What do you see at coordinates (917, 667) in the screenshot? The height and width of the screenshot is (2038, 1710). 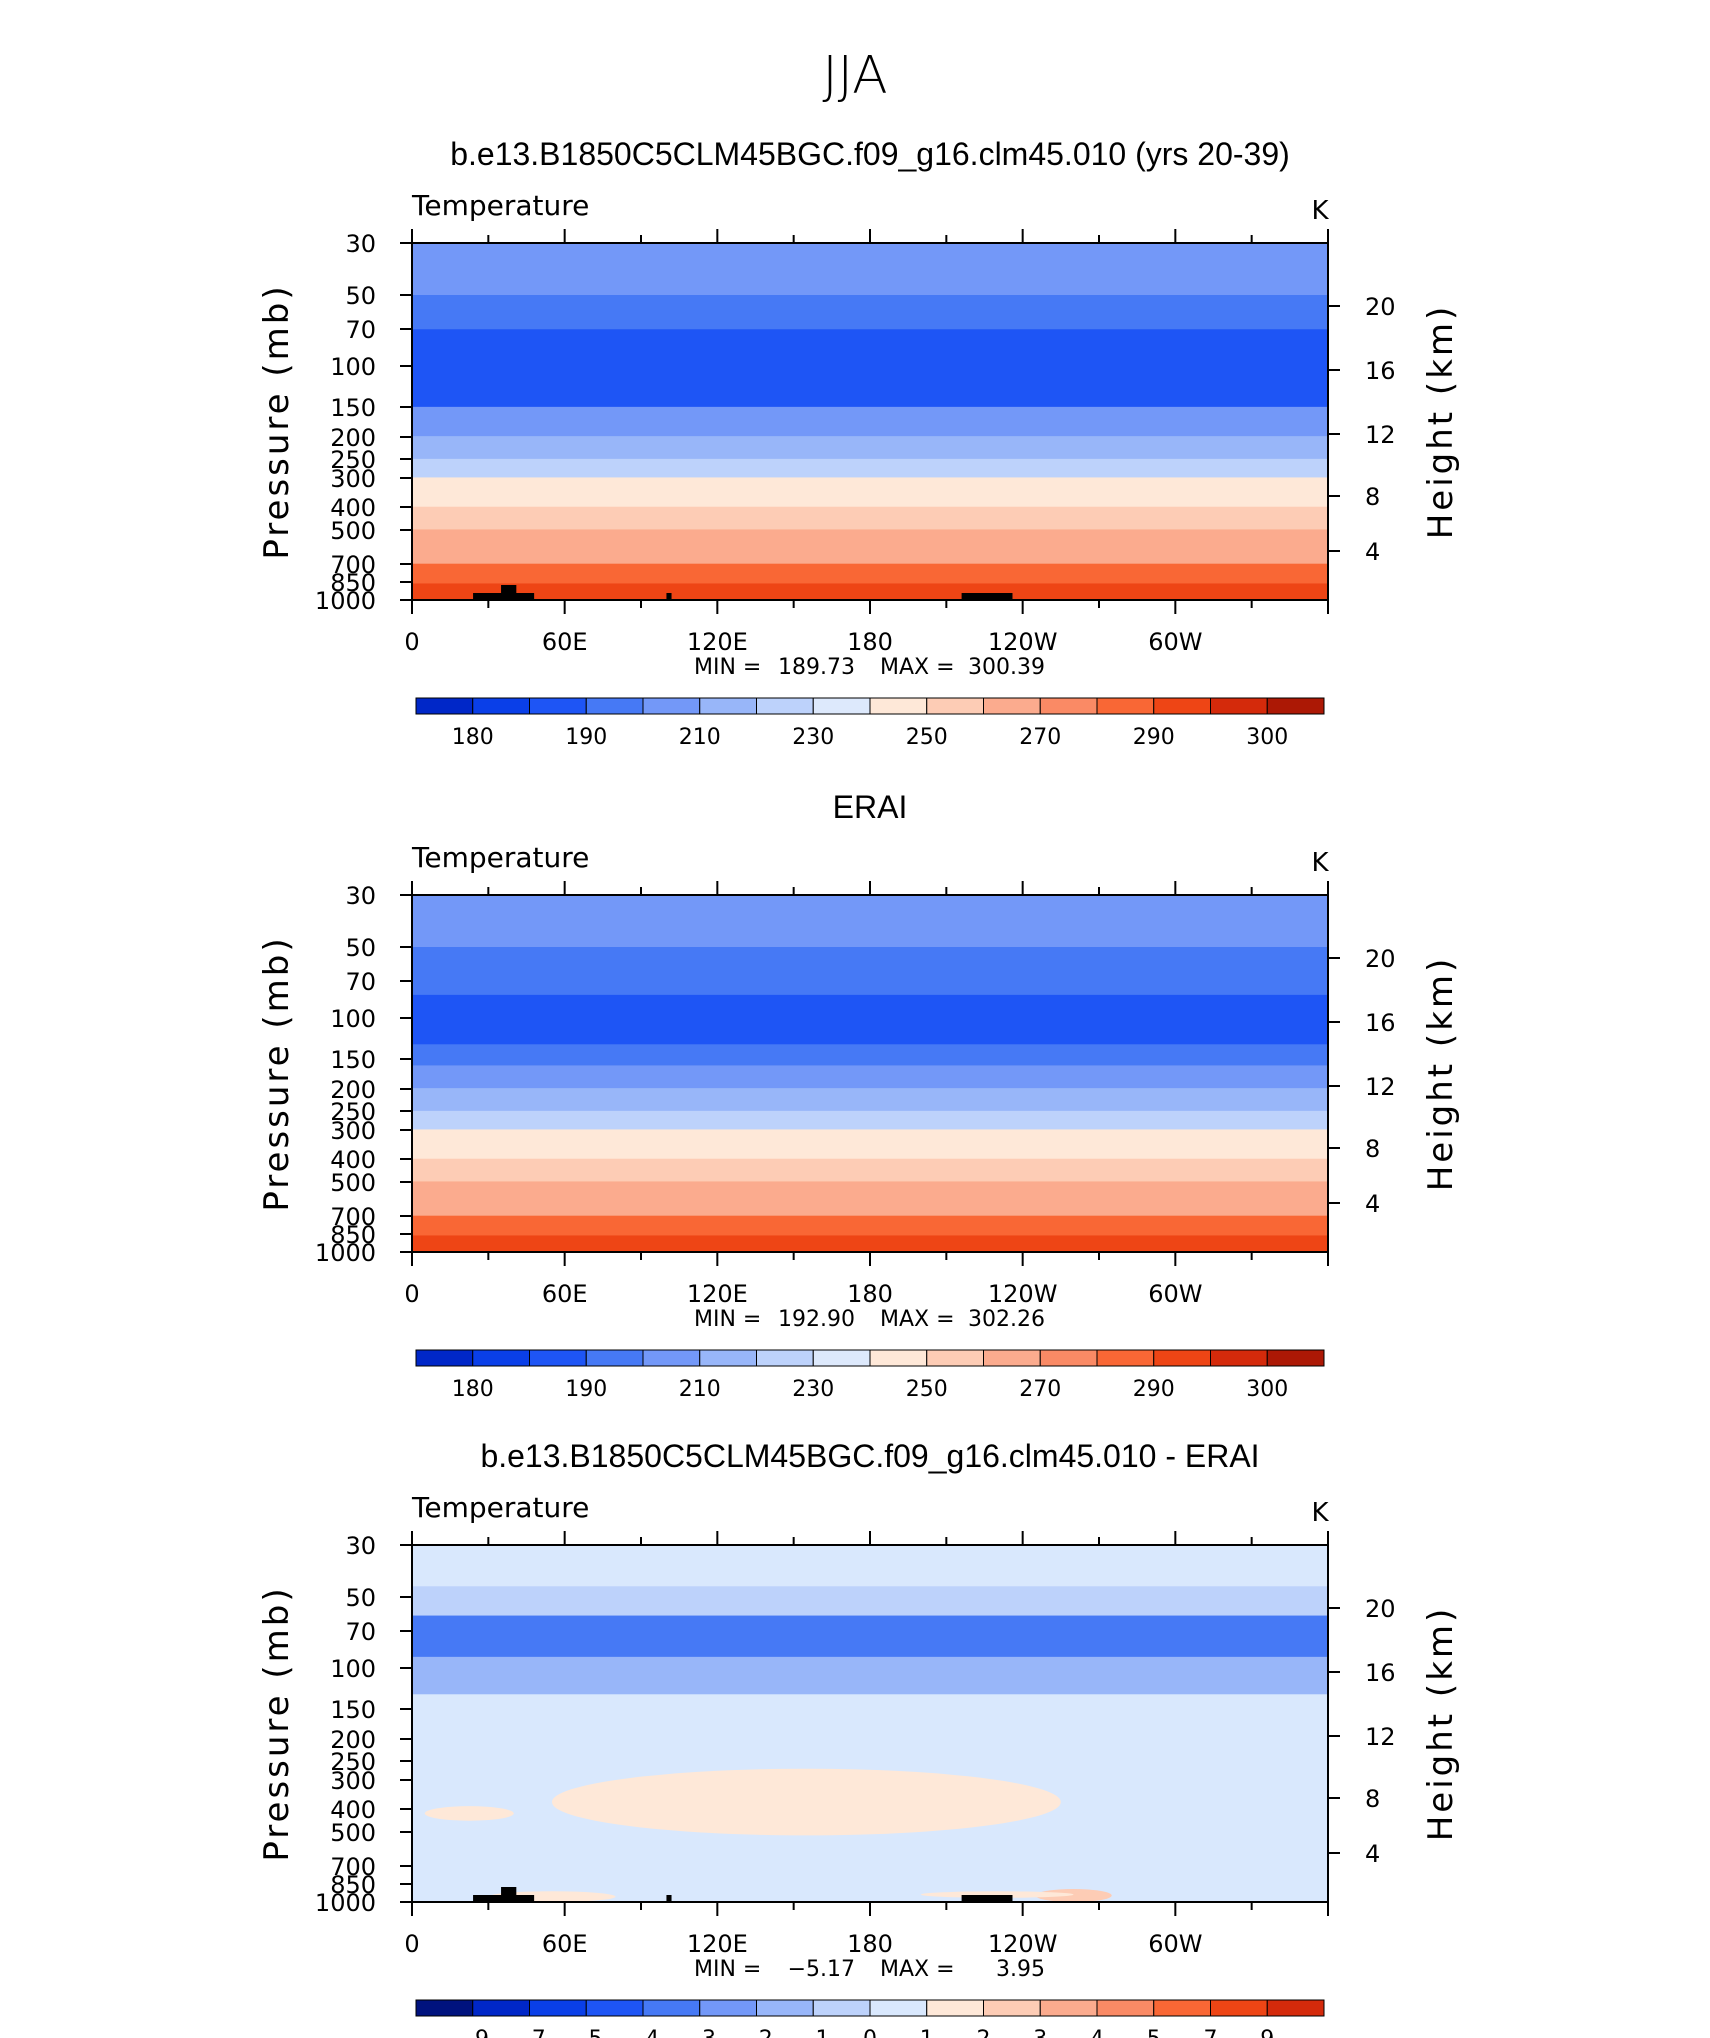 I see `max-label: MAX =` at bounding box center [917, 667].